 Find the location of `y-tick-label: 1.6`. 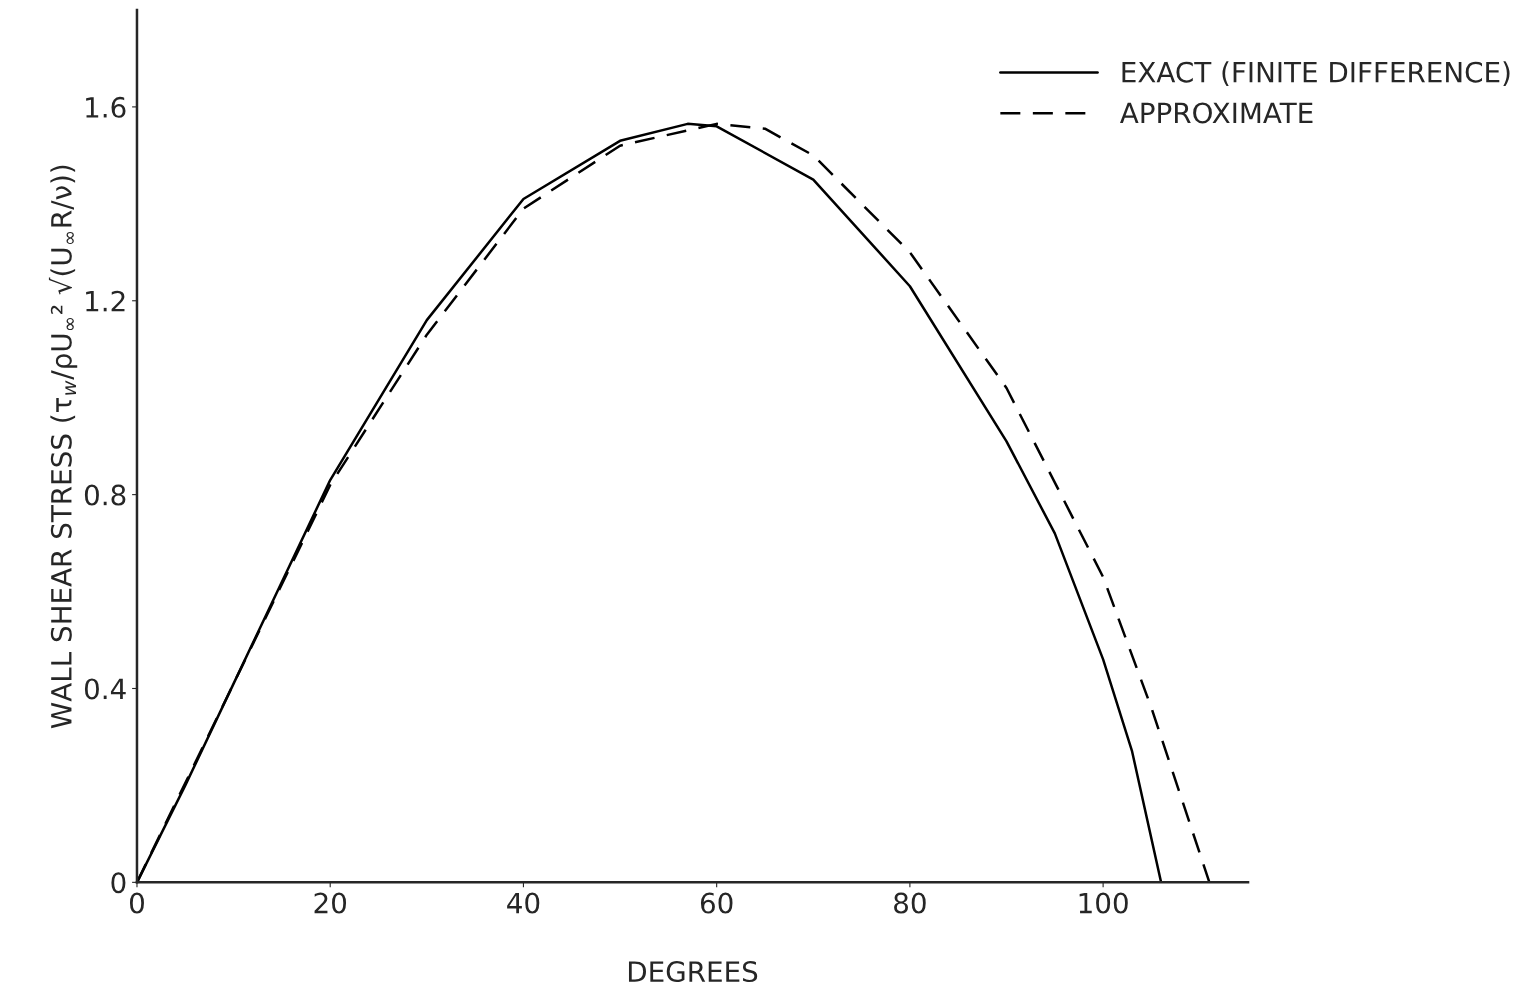

y-tick-label: 1.6 is located at coordinates (106, 107).